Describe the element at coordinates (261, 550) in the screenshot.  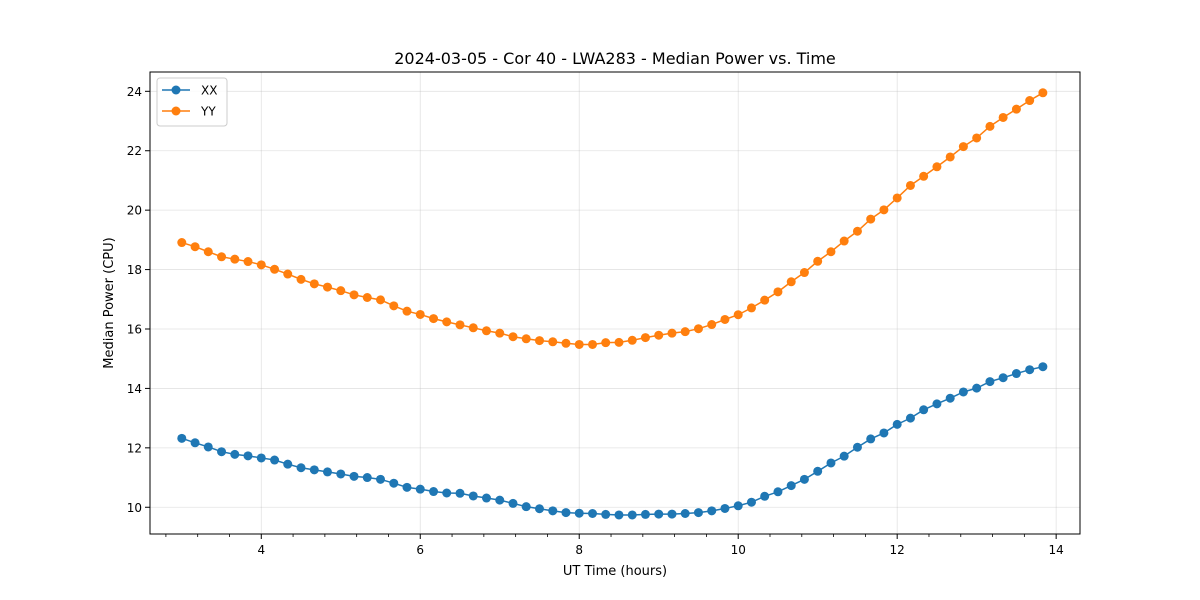
I see `x-tick-label: 4` at that location.